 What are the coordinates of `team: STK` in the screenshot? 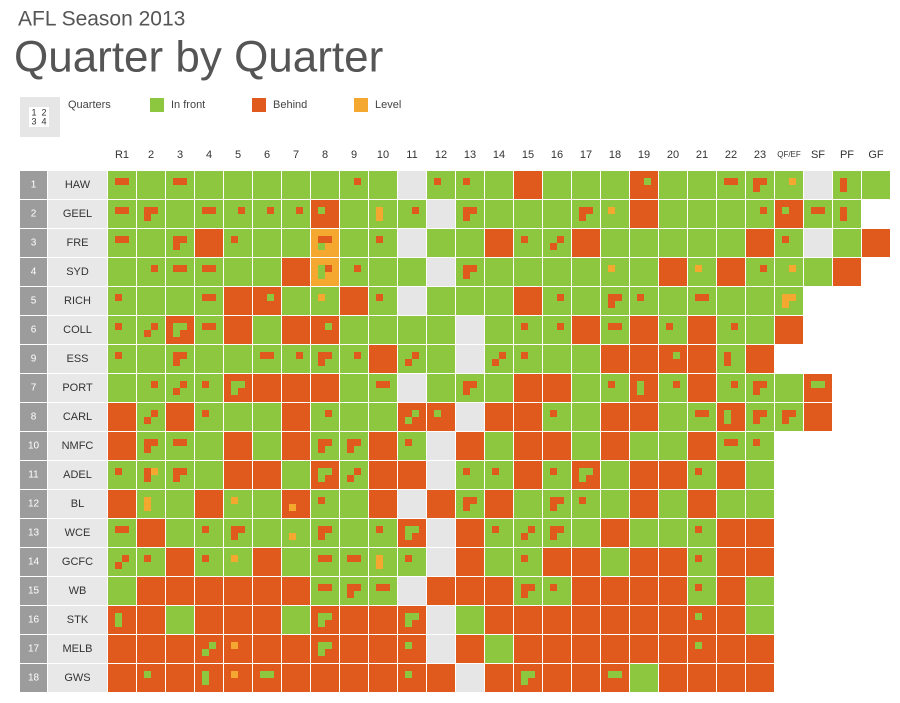 It's located at (78, 620).